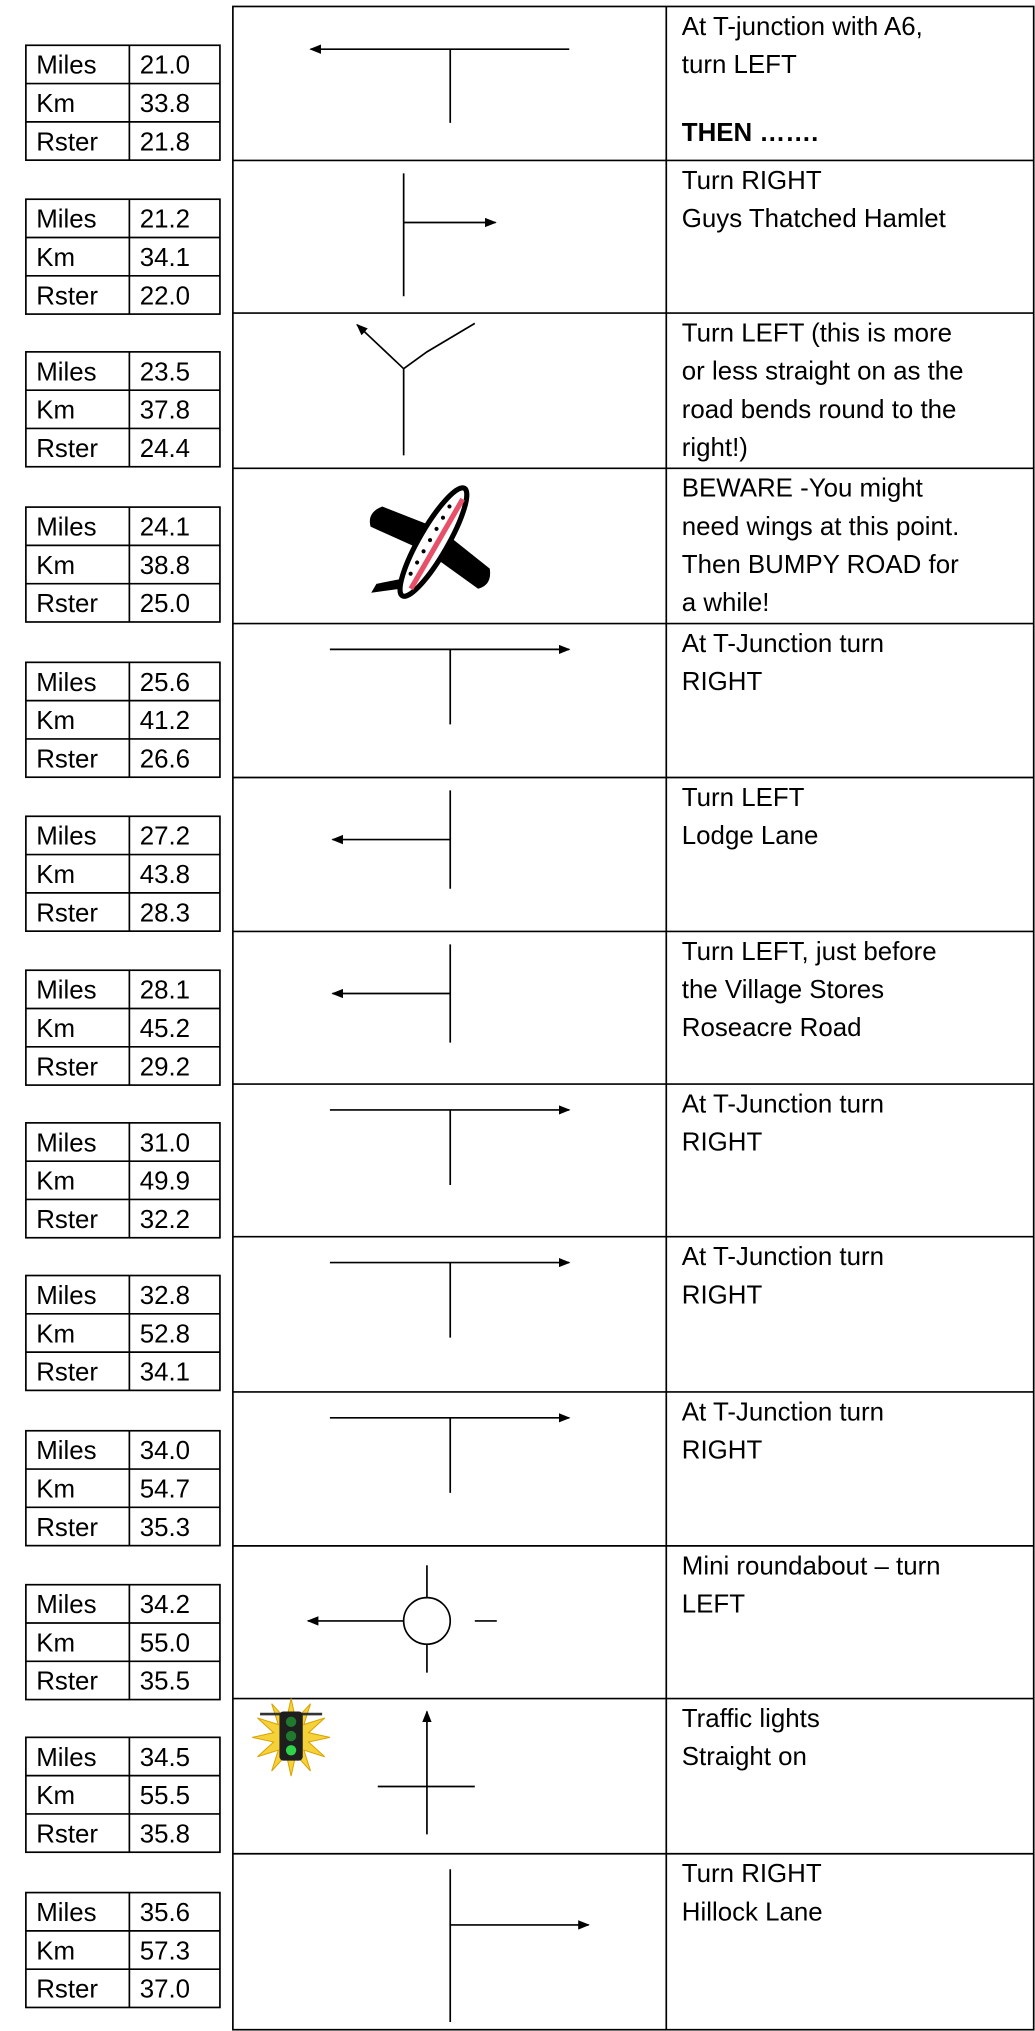 The height and width of the screenshot is (2031, 1035). What do you see at coordinates (165, 1913) in the screenshot?
I see `distance-value: 35.6` at bounding box center [165, 1913].